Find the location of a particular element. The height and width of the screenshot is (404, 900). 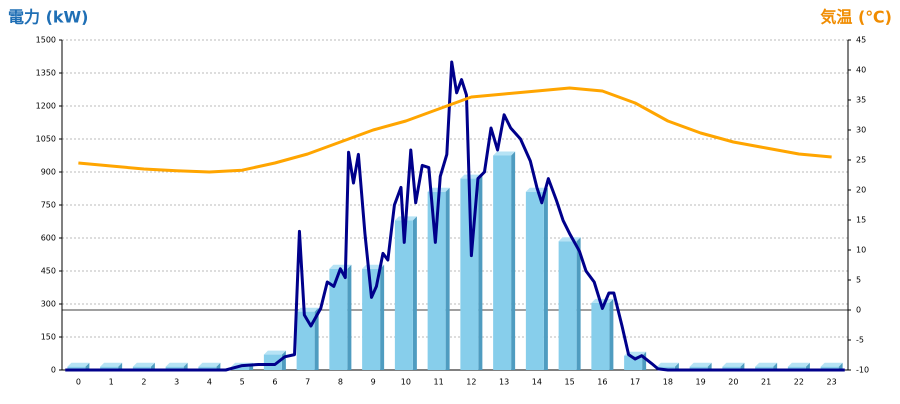

x-tick-label: 8 is located at coordinates (340, 382).